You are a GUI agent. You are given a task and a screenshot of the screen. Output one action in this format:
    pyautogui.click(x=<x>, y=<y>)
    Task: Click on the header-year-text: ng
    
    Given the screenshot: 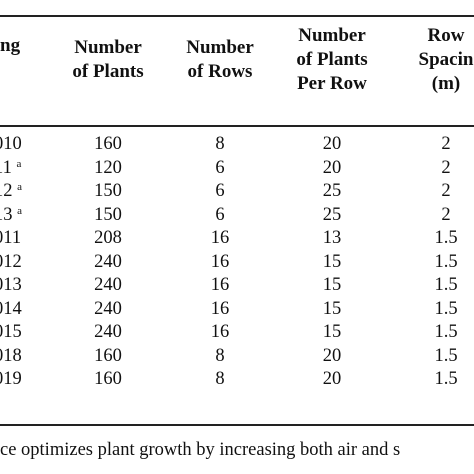 What is the action you would take?
    pyautogui.click(x=10, y=45)
    